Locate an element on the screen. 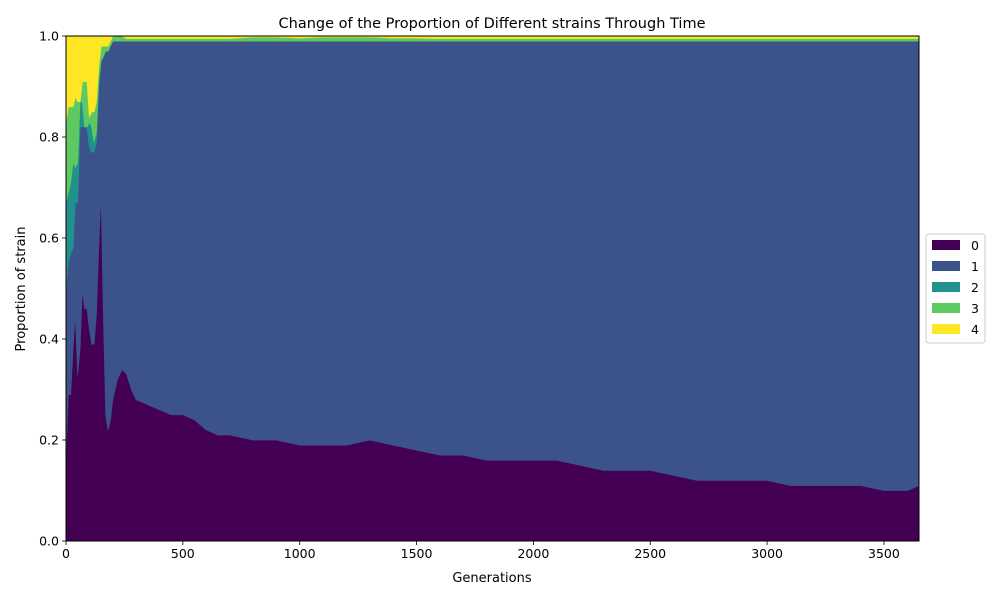 The height and width of the screenshot is (600, 1000). x-tick-label: 2500 is located at coordinates (650, 553).